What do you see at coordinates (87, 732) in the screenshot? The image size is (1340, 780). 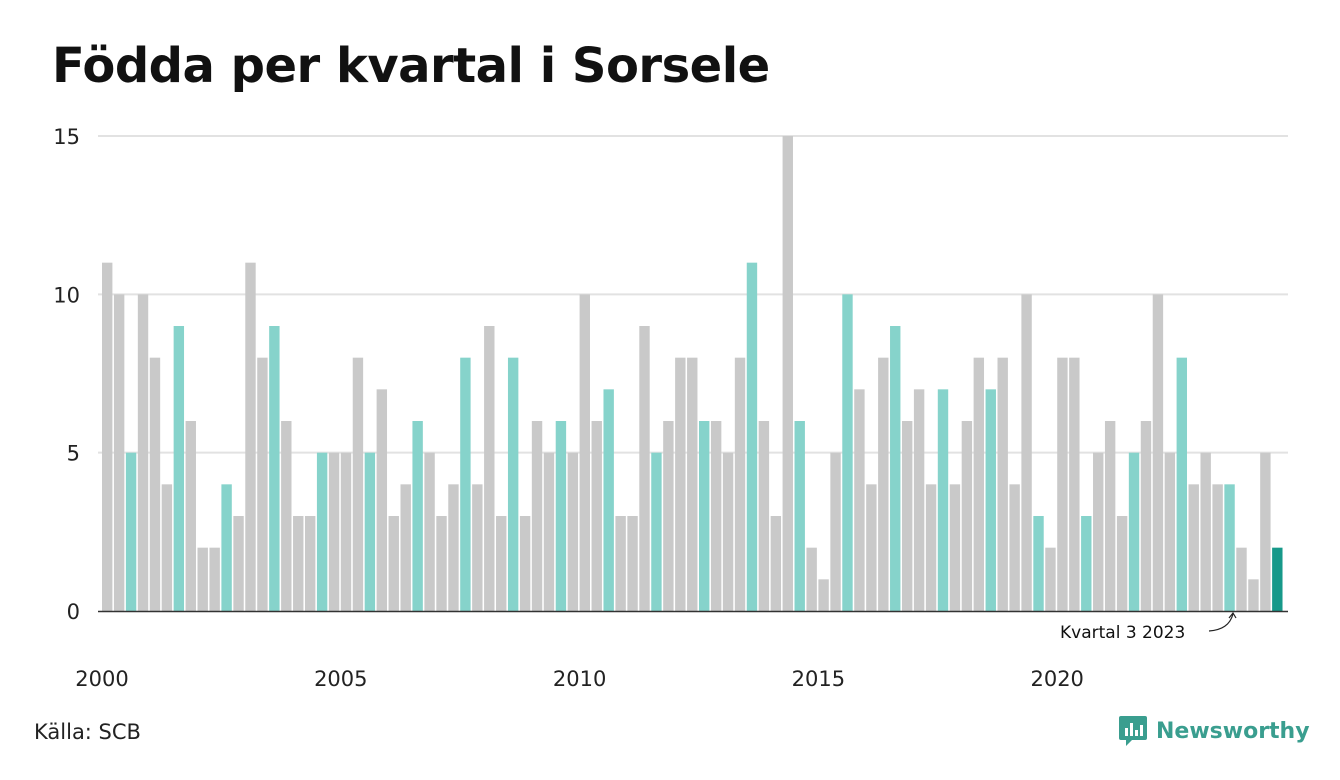 I see `source-note: Källa: SCB` at bounding box center [87, 732].